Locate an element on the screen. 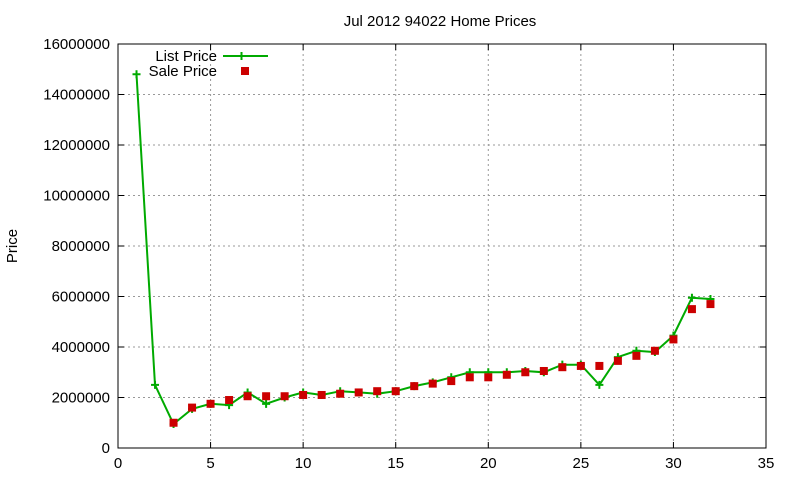 The height and width of the screenshot is (480, 800). x-tick-label: 5 is located at coordinates (210, 463).